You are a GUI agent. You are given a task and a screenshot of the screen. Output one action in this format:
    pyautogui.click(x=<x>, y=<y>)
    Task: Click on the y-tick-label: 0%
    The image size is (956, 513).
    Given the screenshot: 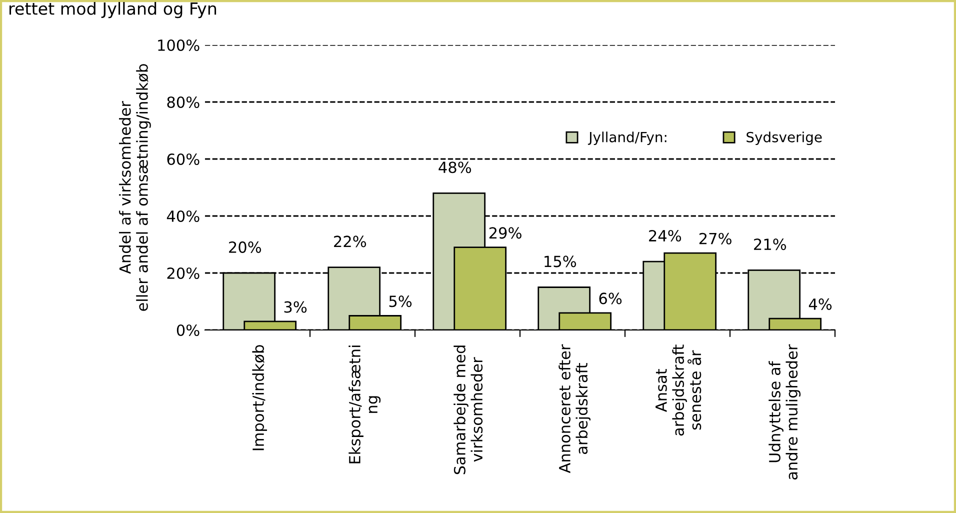 What is the action you would take?
    pyautogui.click(x=188, y=330)
    